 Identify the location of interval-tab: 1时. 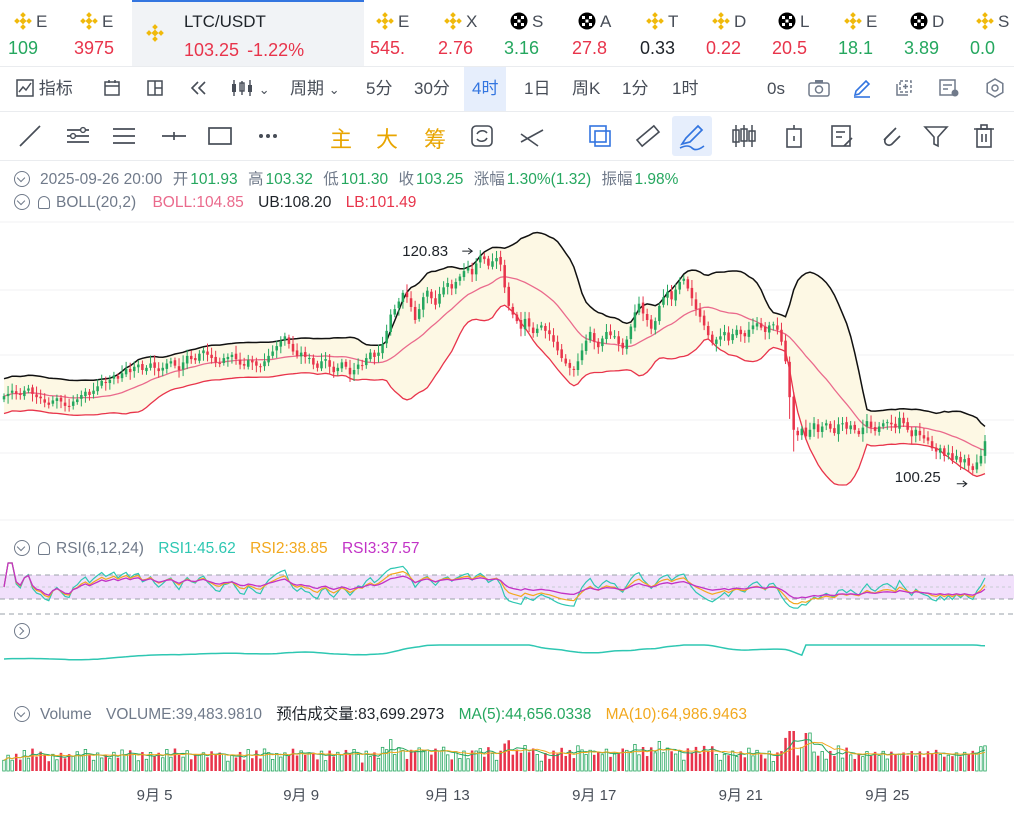
(685, 88).